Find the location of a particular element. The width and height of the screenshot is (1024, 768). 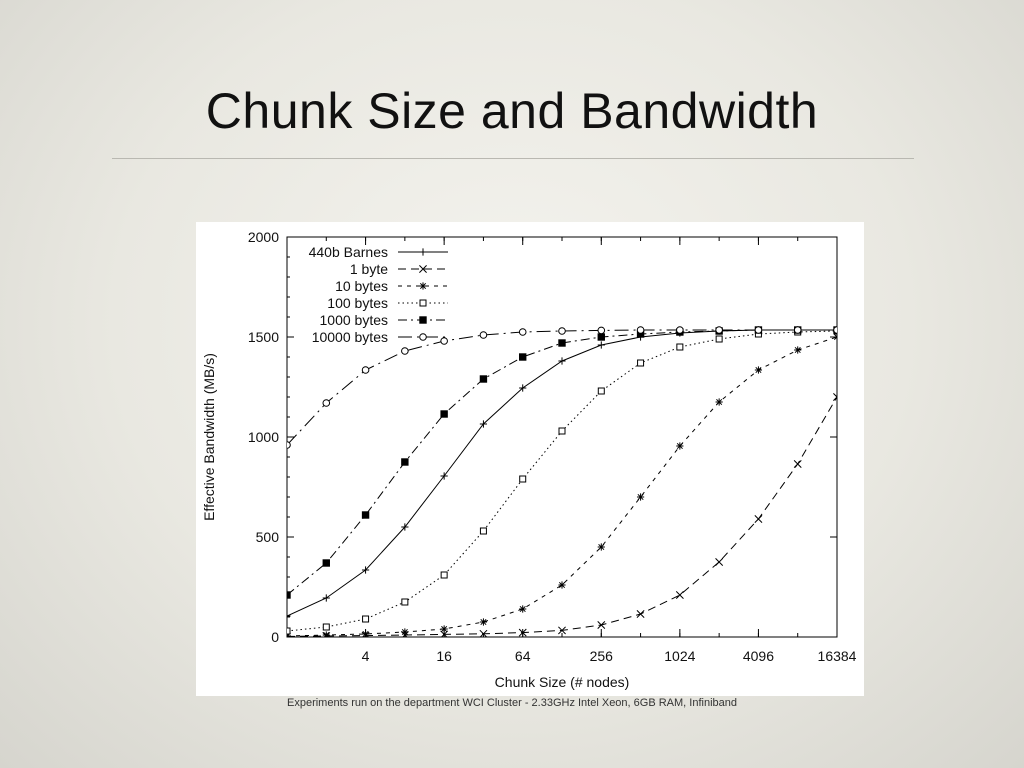

legend-label: 100 bytes is located at coordinates (357, 303).